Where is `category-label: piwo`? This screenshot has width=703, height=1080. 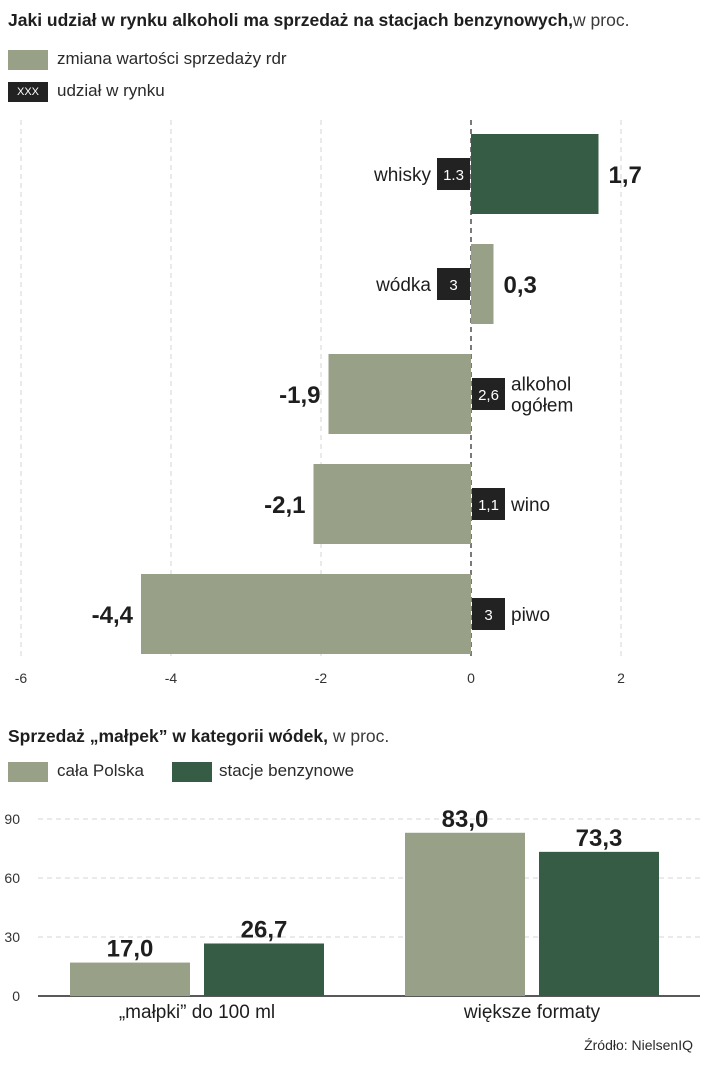 category-label: piwo is located at coordinates (530, 615).